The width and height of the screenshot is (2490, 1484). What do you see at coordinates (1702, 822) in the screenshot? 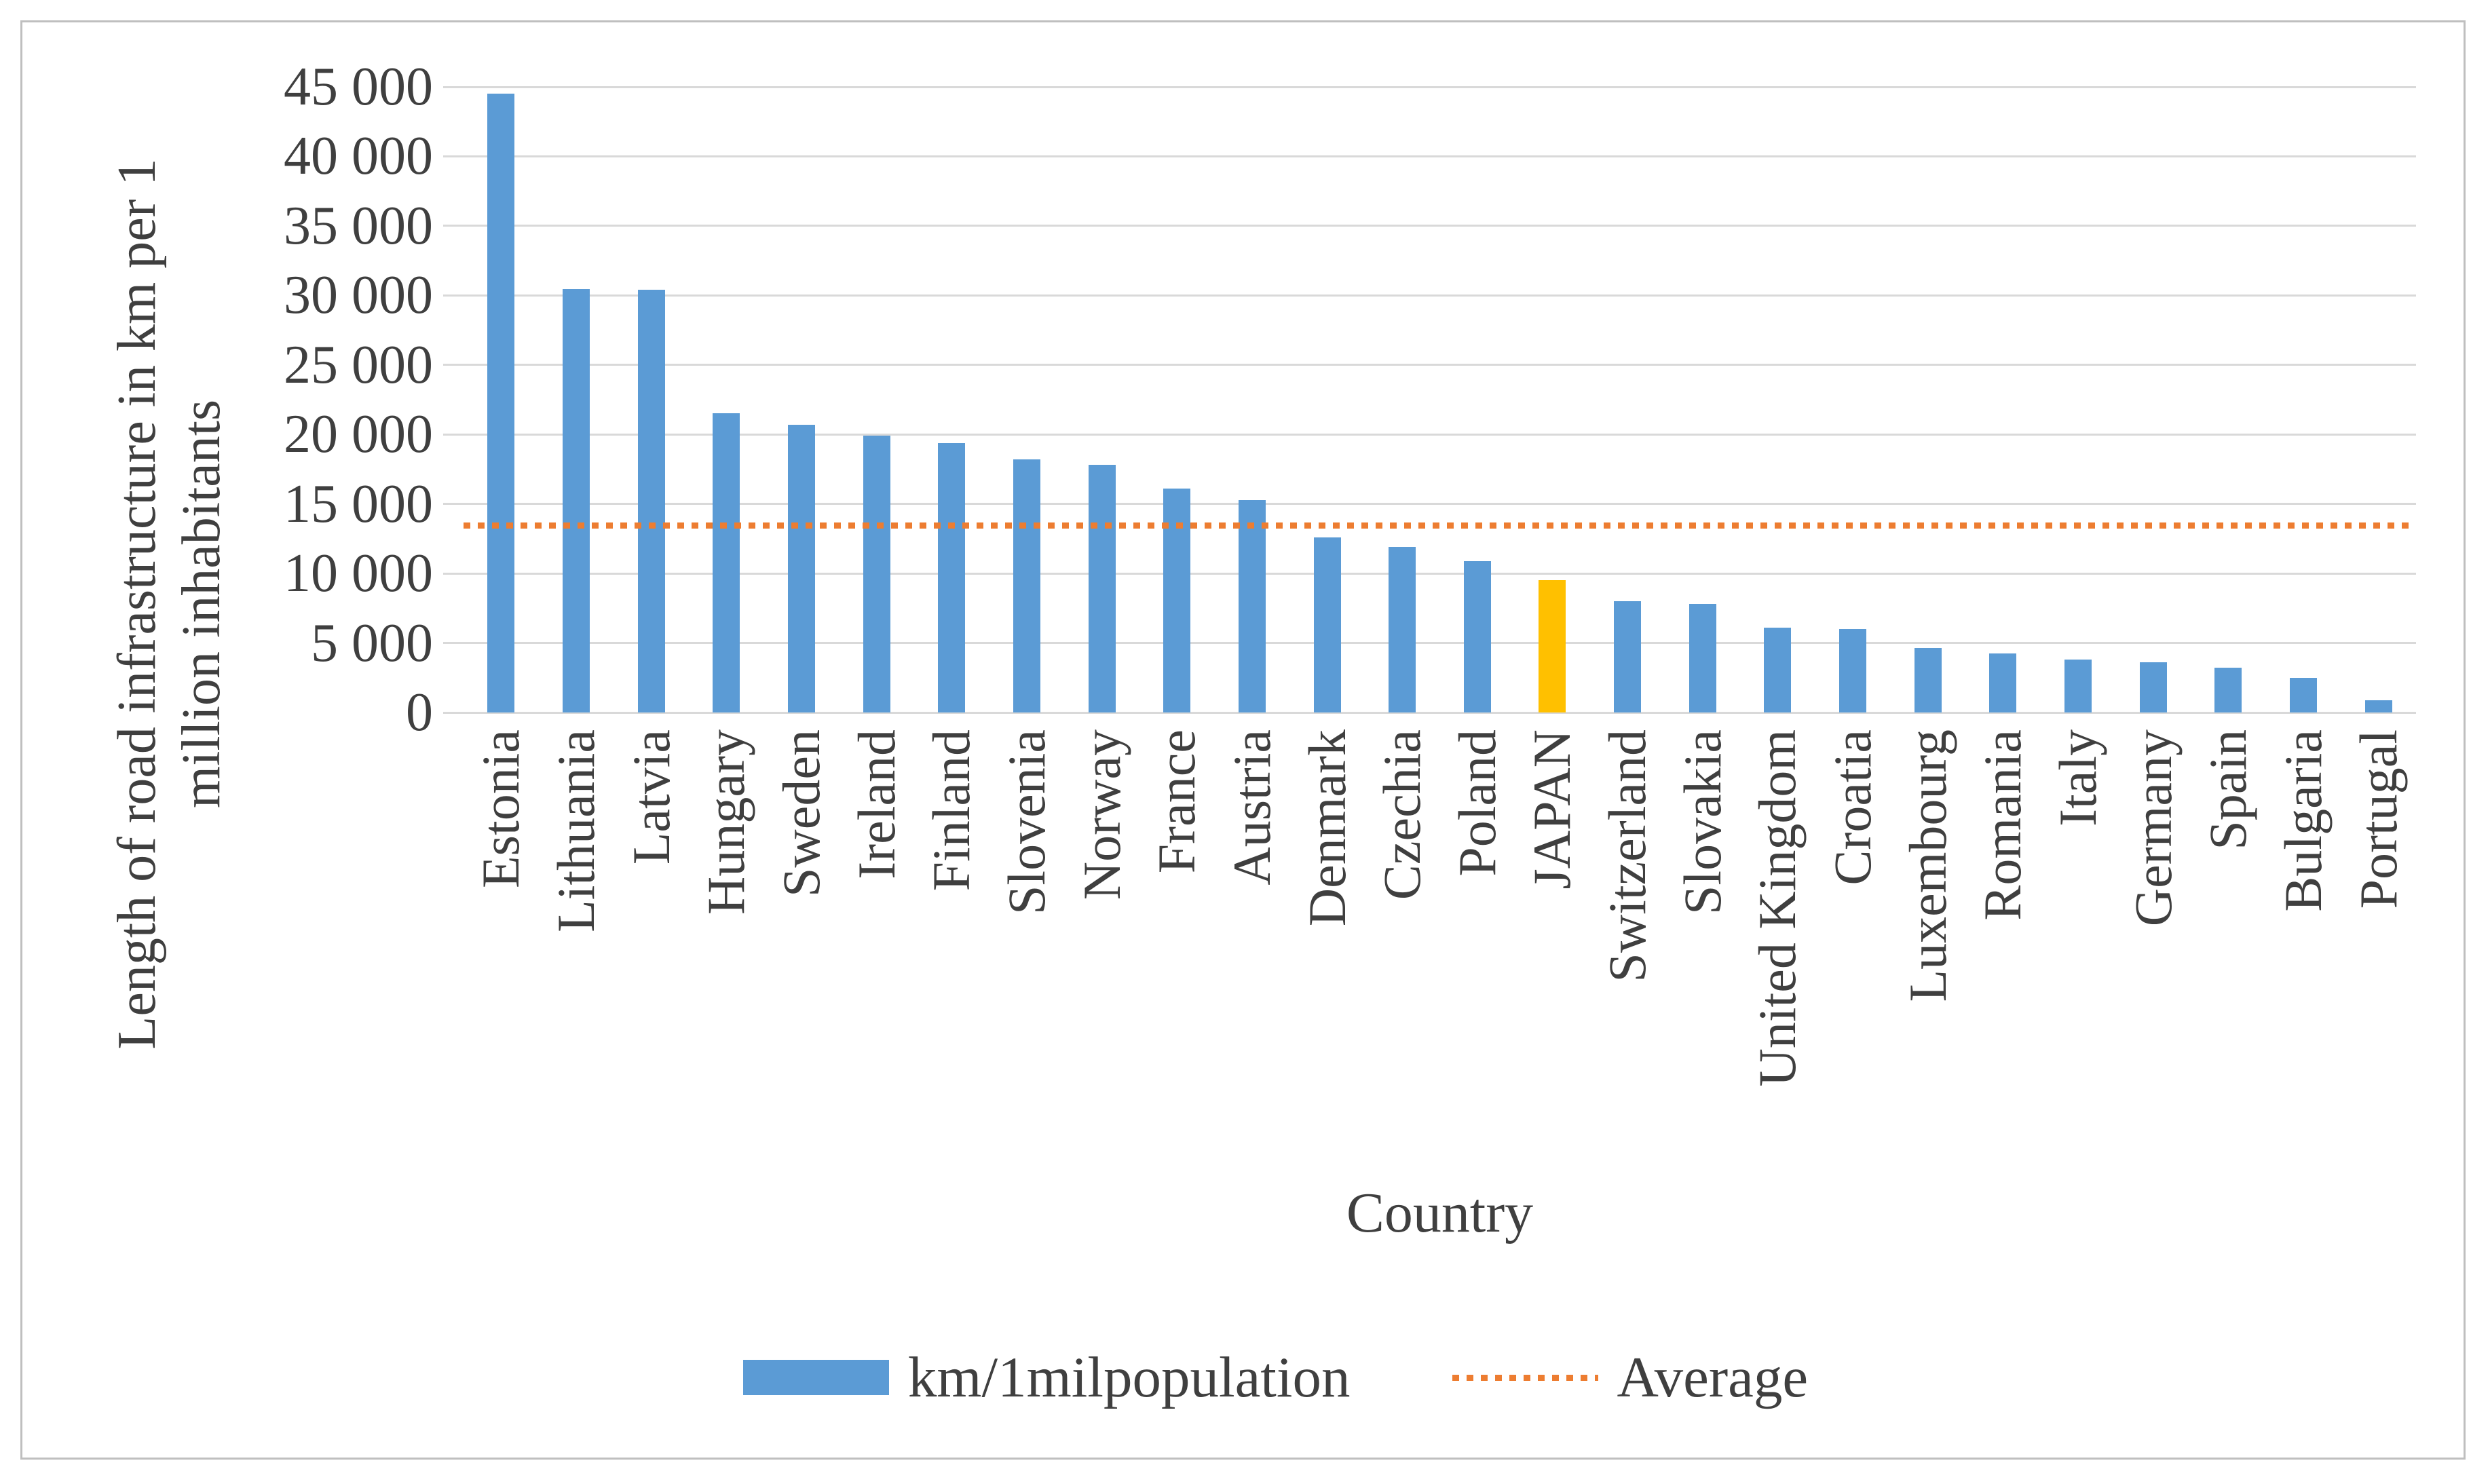
I see `x-category-label: Slovakia` at bounding box center [1702, 822].